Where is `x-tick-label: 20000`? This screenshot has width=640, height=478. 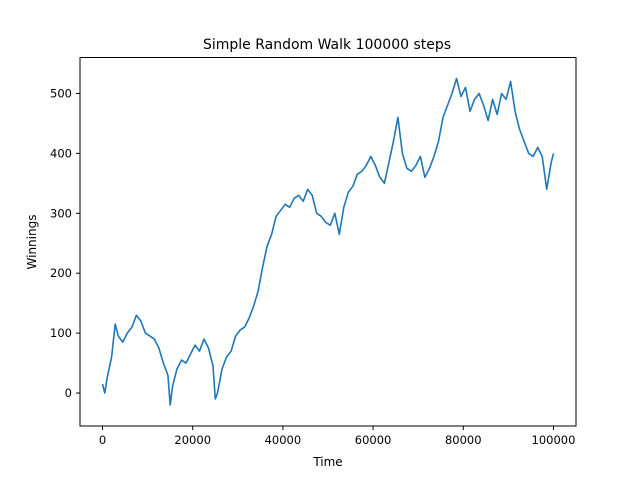
x-tick-label: 20000 is located at coordinates (192, 440).